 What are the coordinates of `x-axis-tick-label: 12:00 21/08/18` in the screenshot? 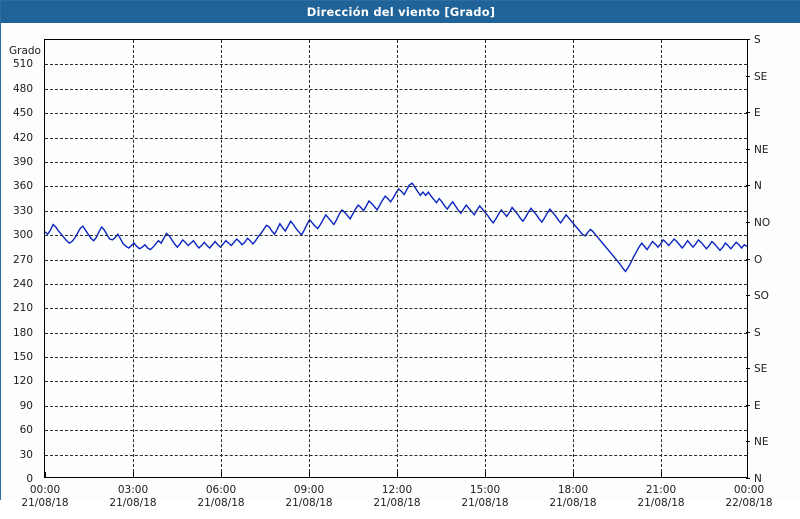 It's located at (396, 497).